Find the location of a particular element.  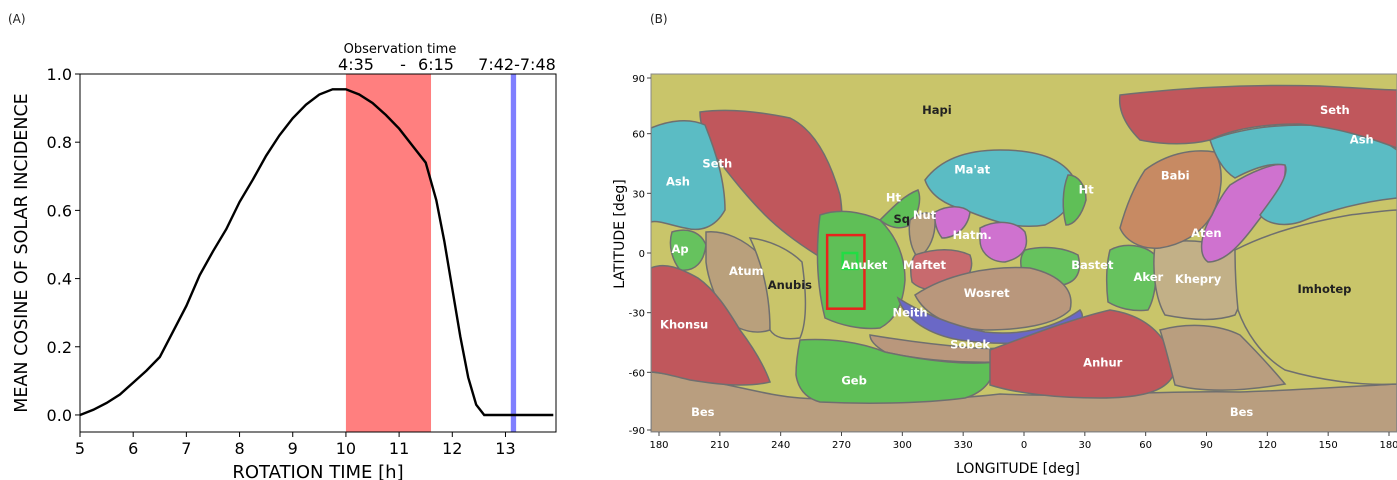

x-tick-label: 12 is located at coordinates (452, 448).